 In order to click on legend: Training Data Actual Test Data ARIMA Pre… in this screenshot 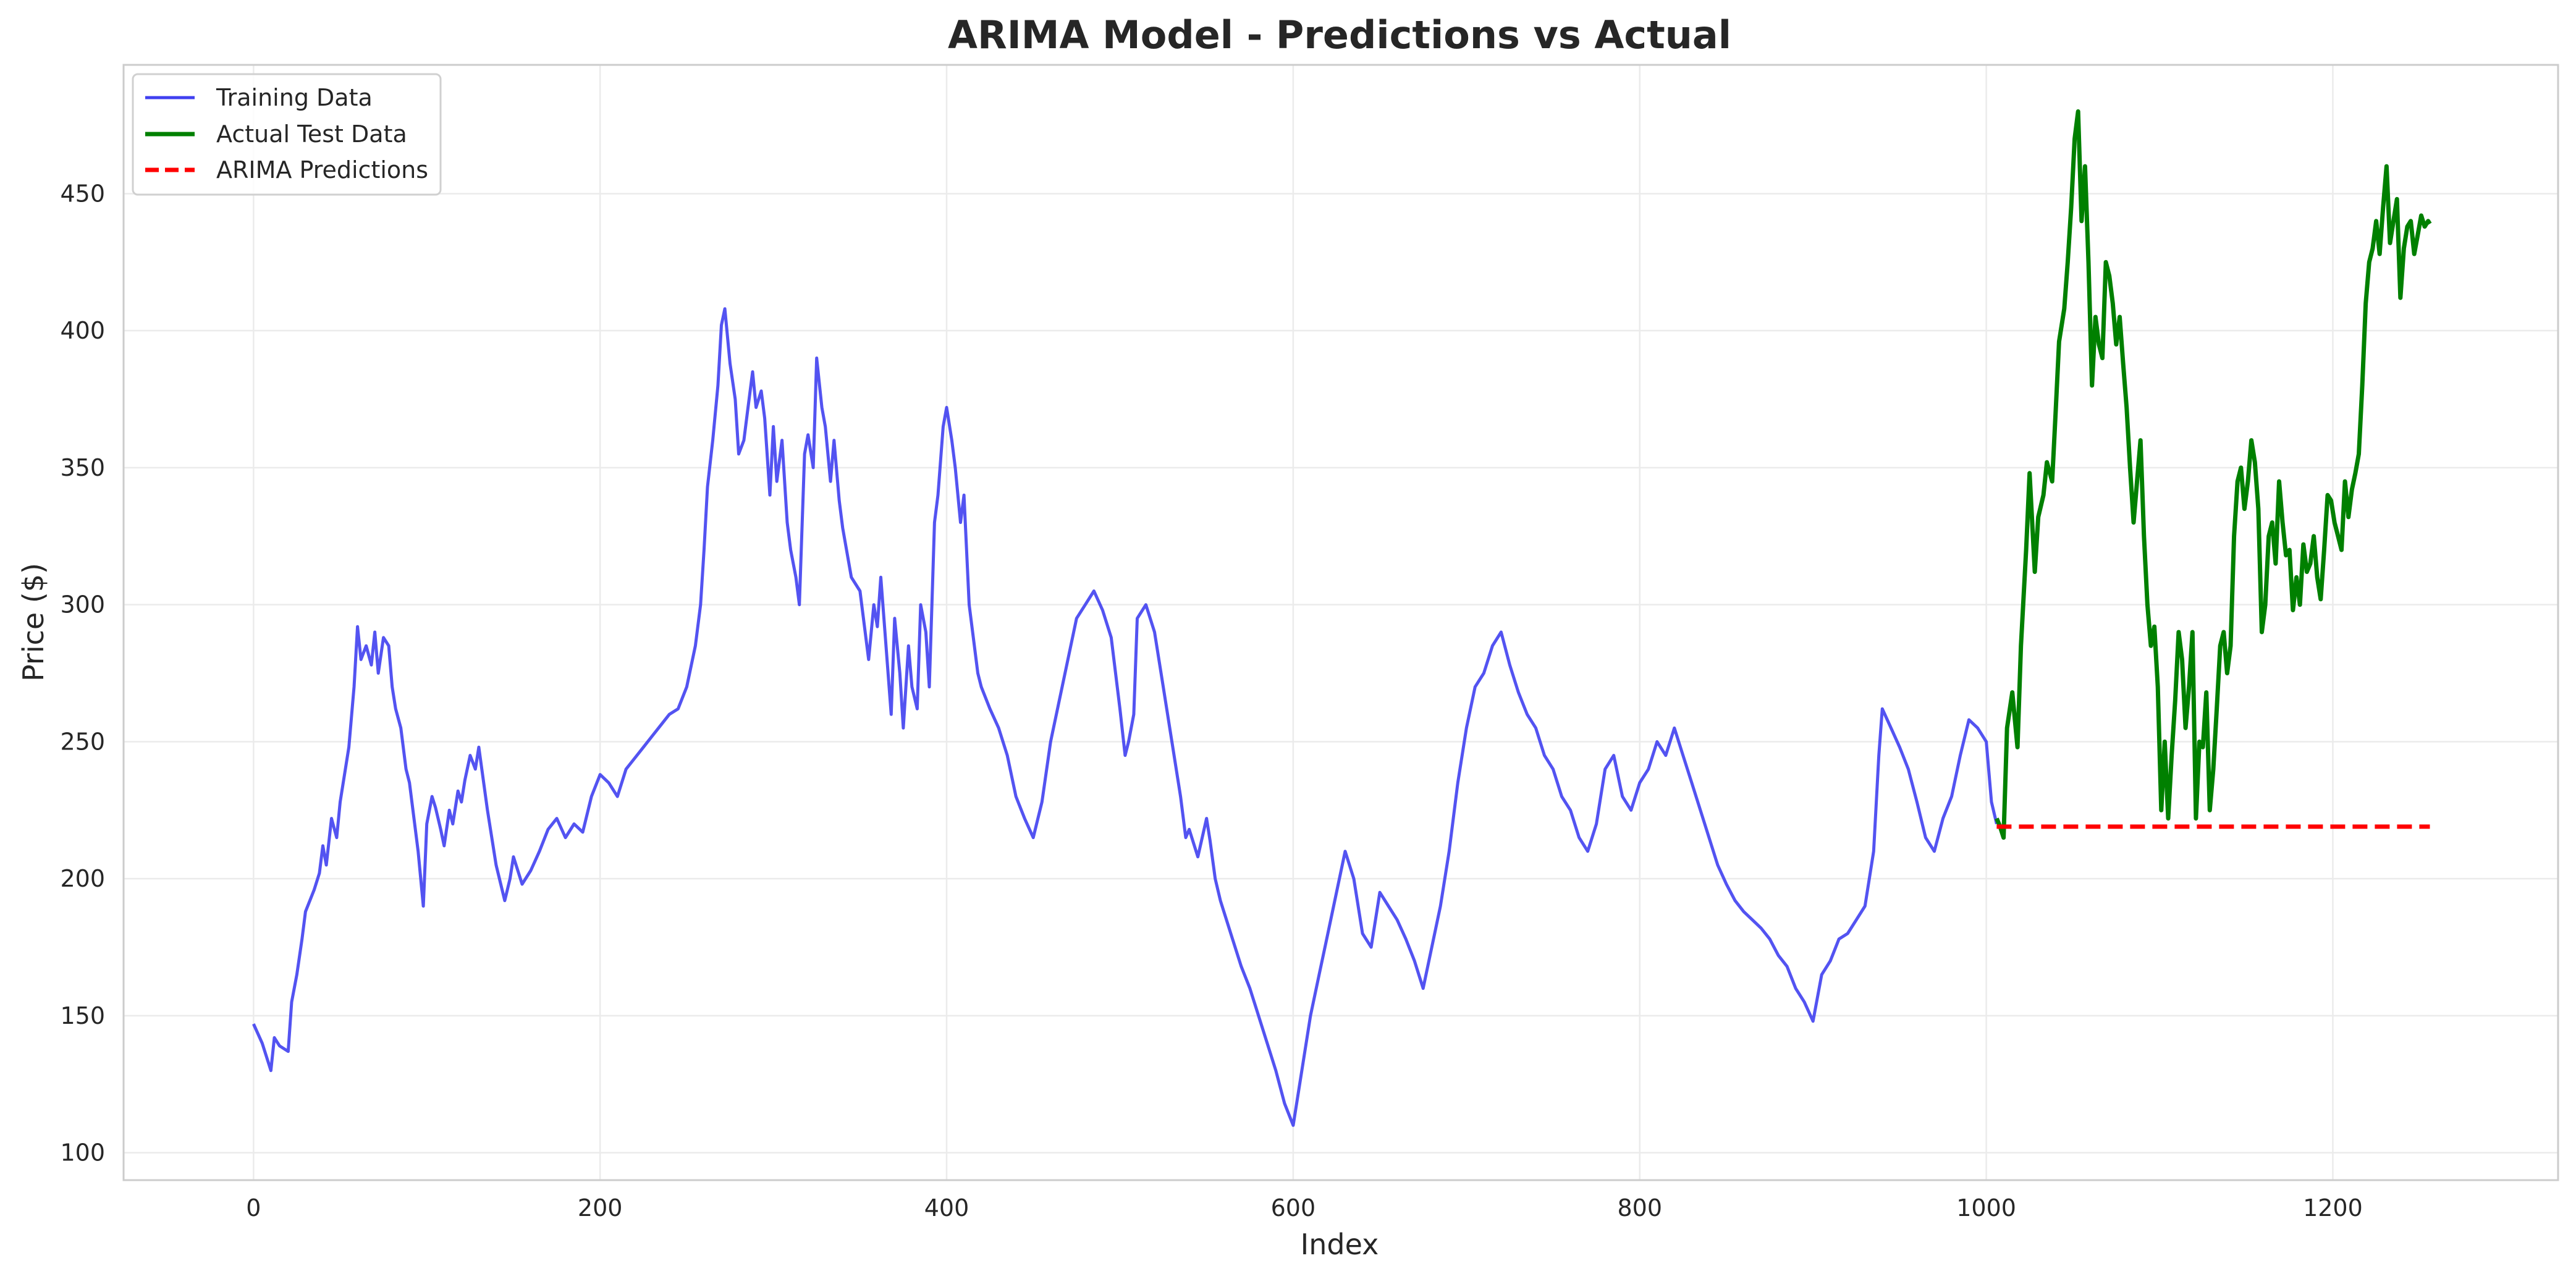, I will do `click(287, 134)`.